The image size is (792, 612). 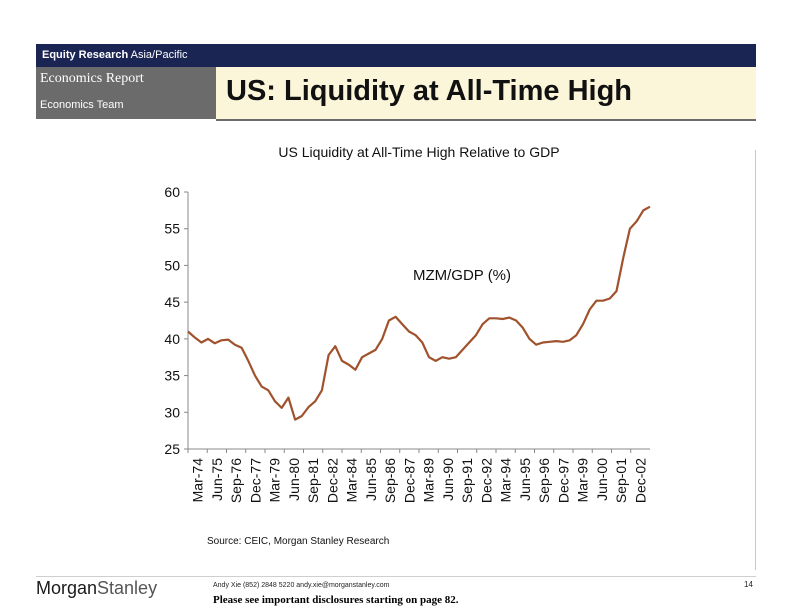 What do you see at coordinates (396, 55) in the screenshot?
I see `header-bar: Equity Research Asia/Pacific` at bounding box center [396, 55].